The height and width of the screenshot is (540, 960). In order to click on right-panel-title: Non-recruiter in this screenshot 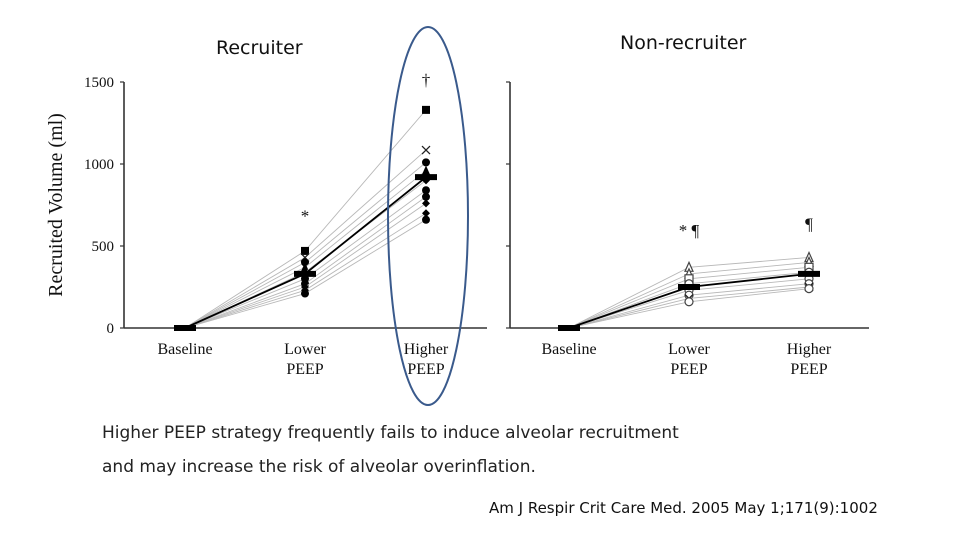, I will do `click(683, 43)`.